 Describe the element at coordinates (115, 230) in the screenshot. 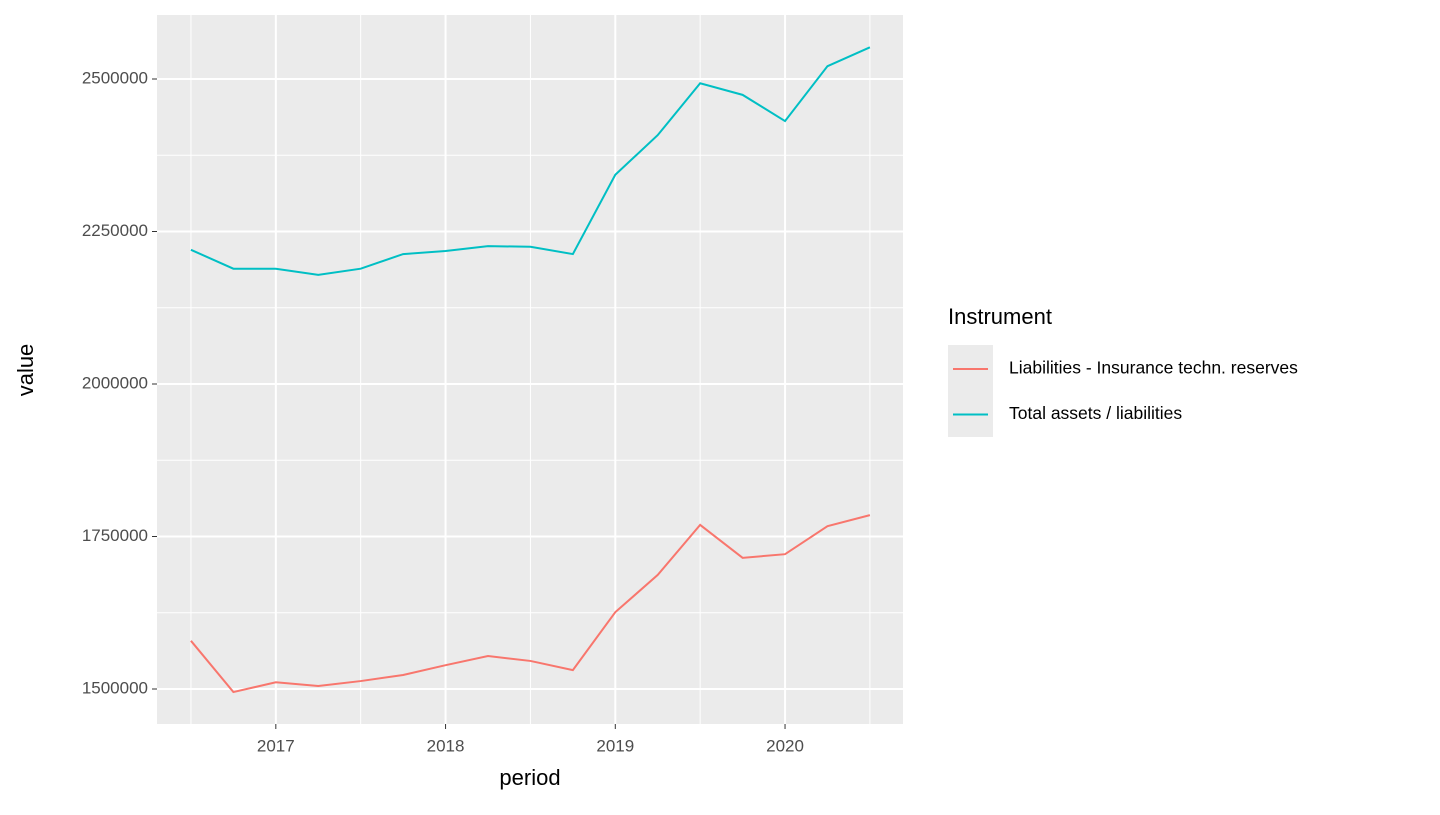

I see `y-tick-label: 2250000` at that location.